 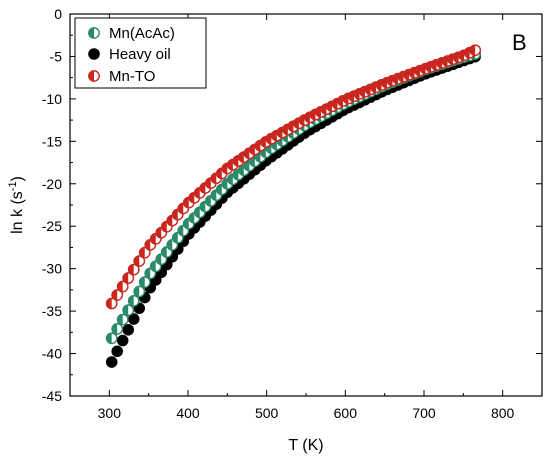 I want to click on y-tick-label: -35, so click(x=52, y=311).